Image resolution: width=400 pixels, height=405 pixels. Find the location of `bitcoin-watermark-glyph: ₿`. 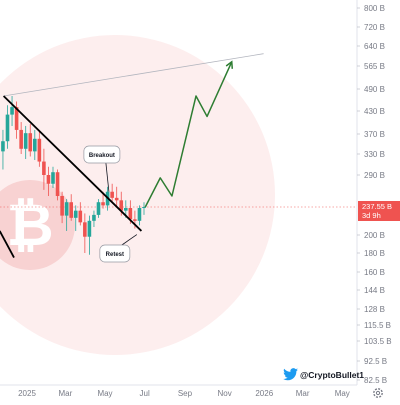

bitcoin-watermark-glyph: ₿ is located at coordinates (29, 225).